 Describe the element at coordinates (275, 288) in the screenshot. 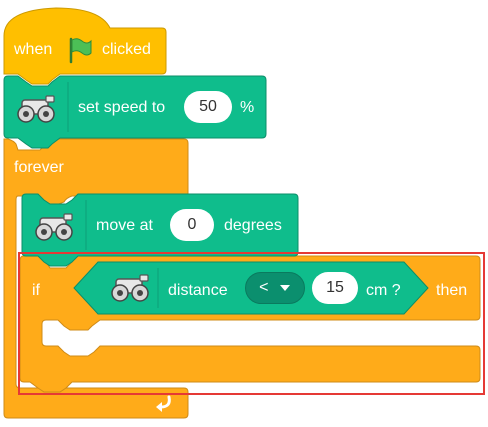

I see `operator-dropdown: <` at that location.